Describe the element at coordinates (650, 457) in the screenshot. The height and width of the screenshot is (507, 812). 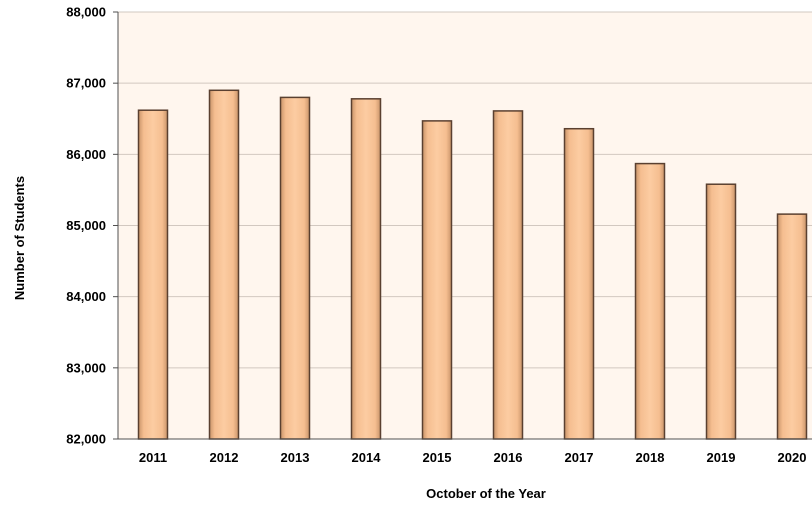
I see `x-tick-label: 2018` at that location.